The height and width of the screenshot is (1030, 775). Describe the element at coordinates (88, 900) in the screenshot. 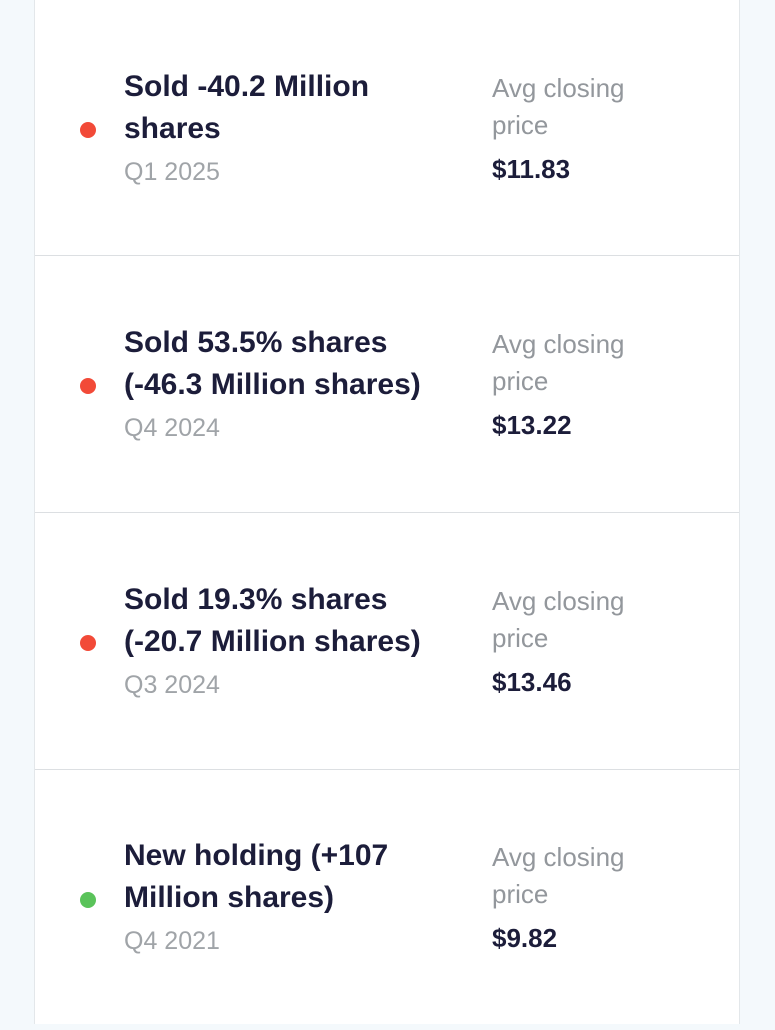

I see `buy-indicator-dot` at that location.